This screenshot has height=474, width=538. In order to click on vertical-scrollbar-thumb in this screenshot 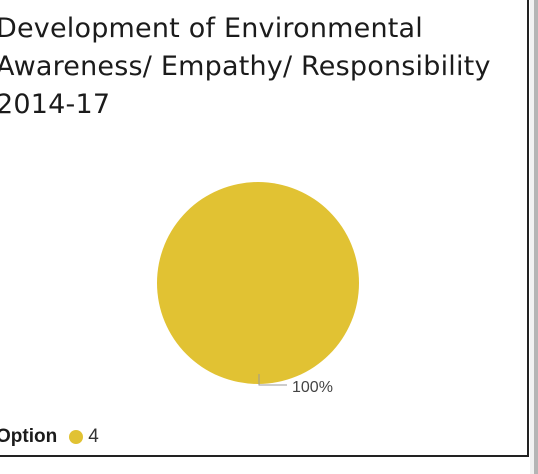, I will do `click(536, 237)`.